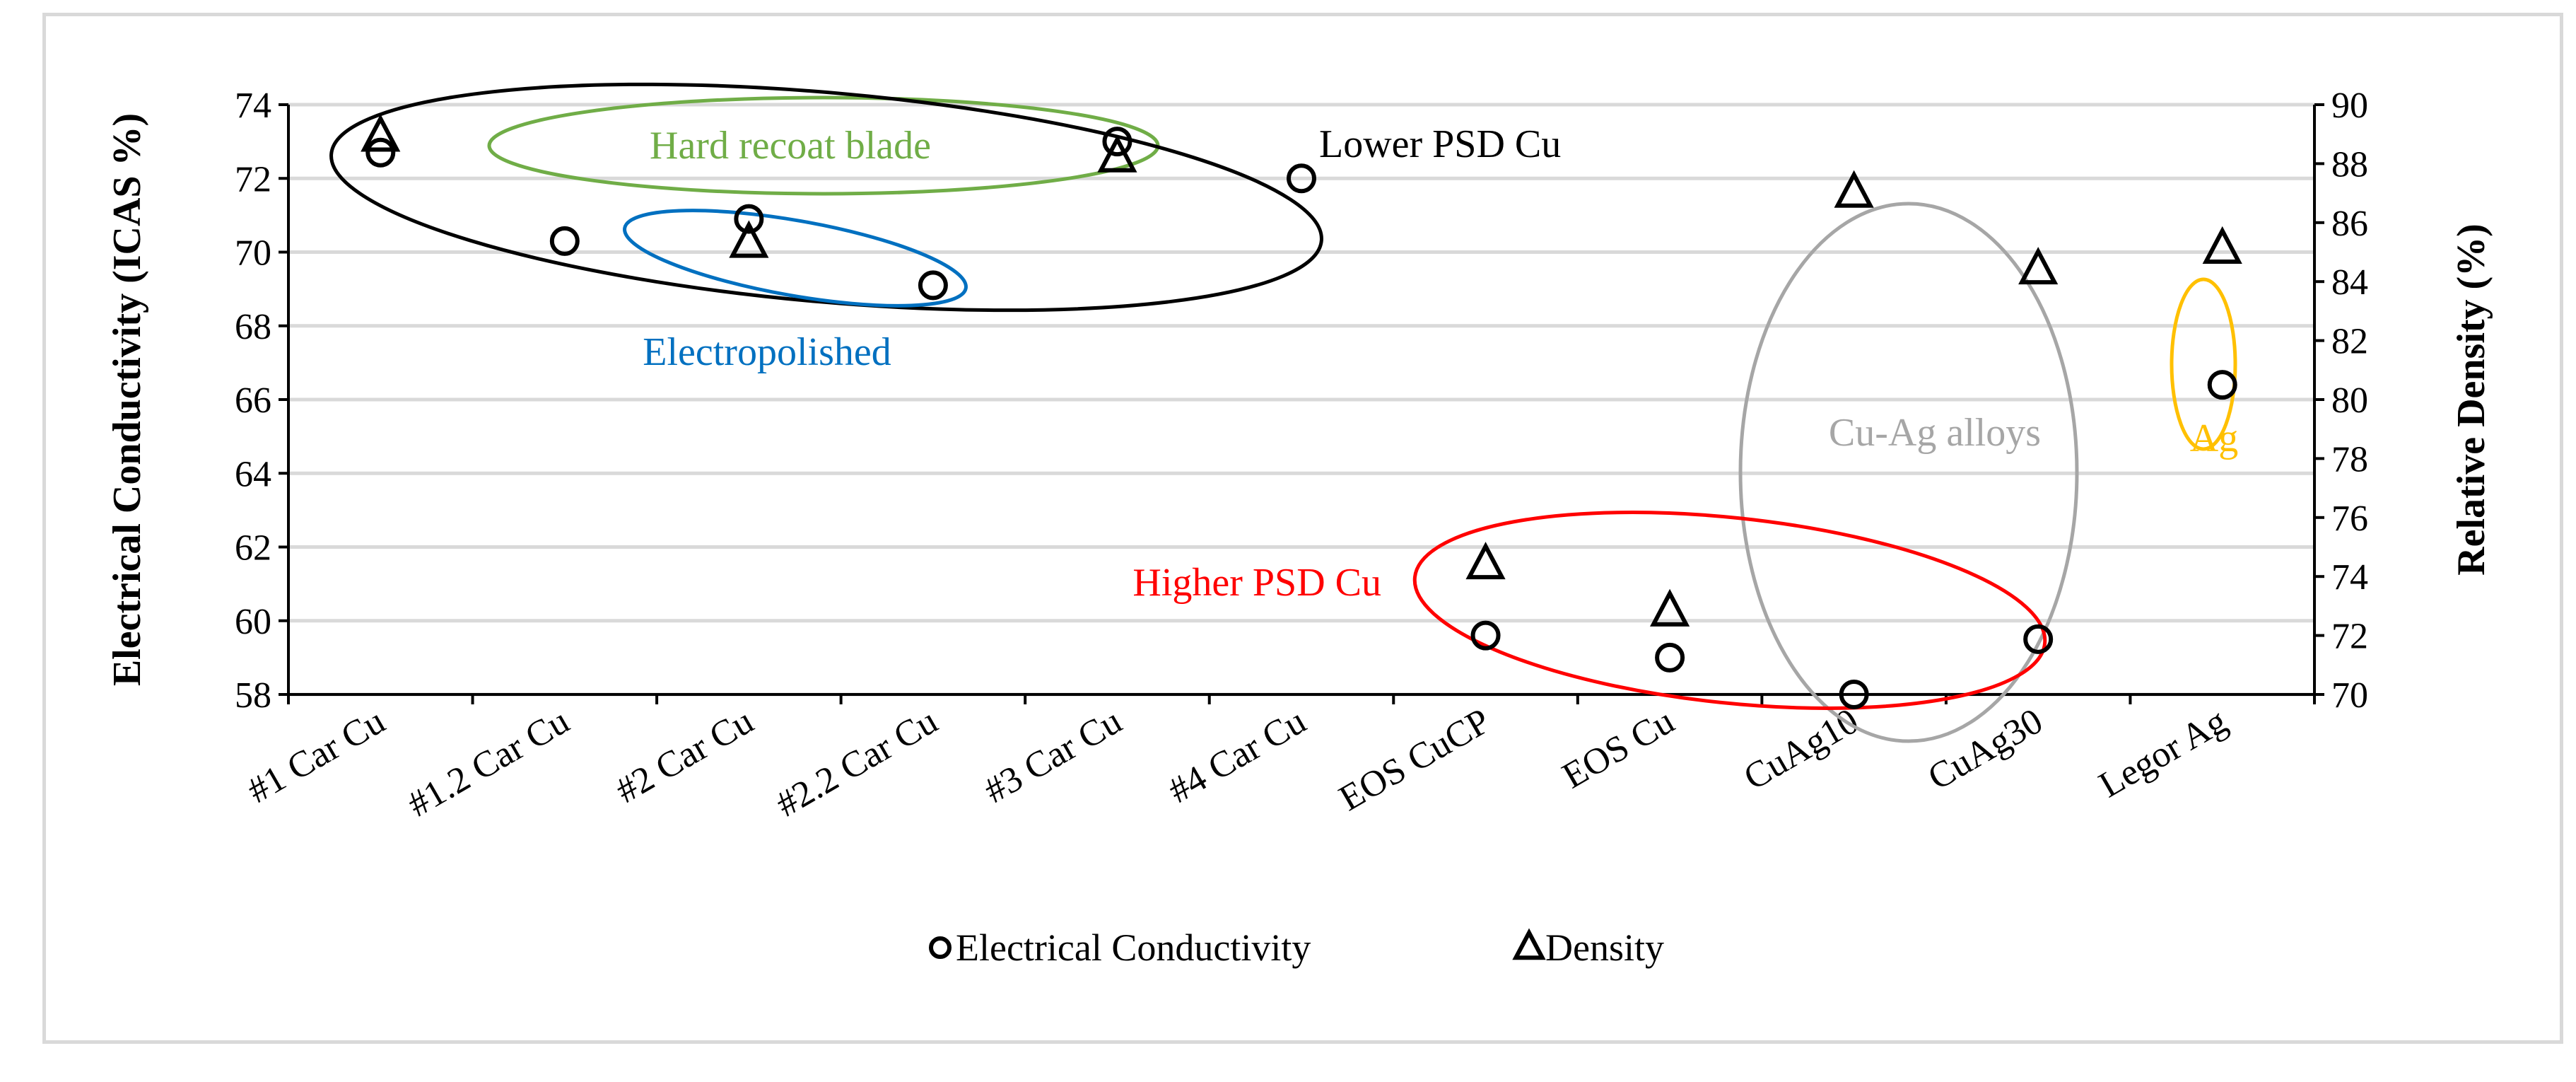 The width and height of the screenshot is (2576, 1082). Describe the element at coordinates (749, 239) in the screenshot. I see `density-point-2-car-cu` at that location.